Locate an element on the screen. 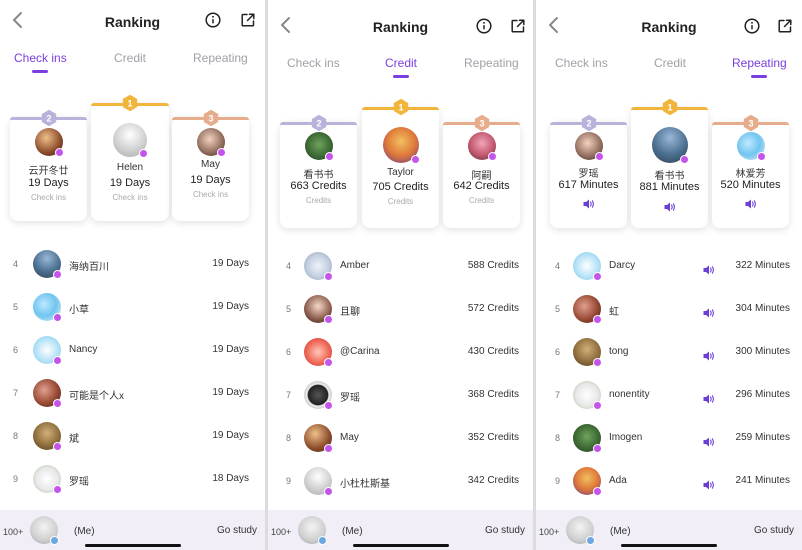  list-item: 4 Amber 588 Credits is located at coordinates (400, 266).